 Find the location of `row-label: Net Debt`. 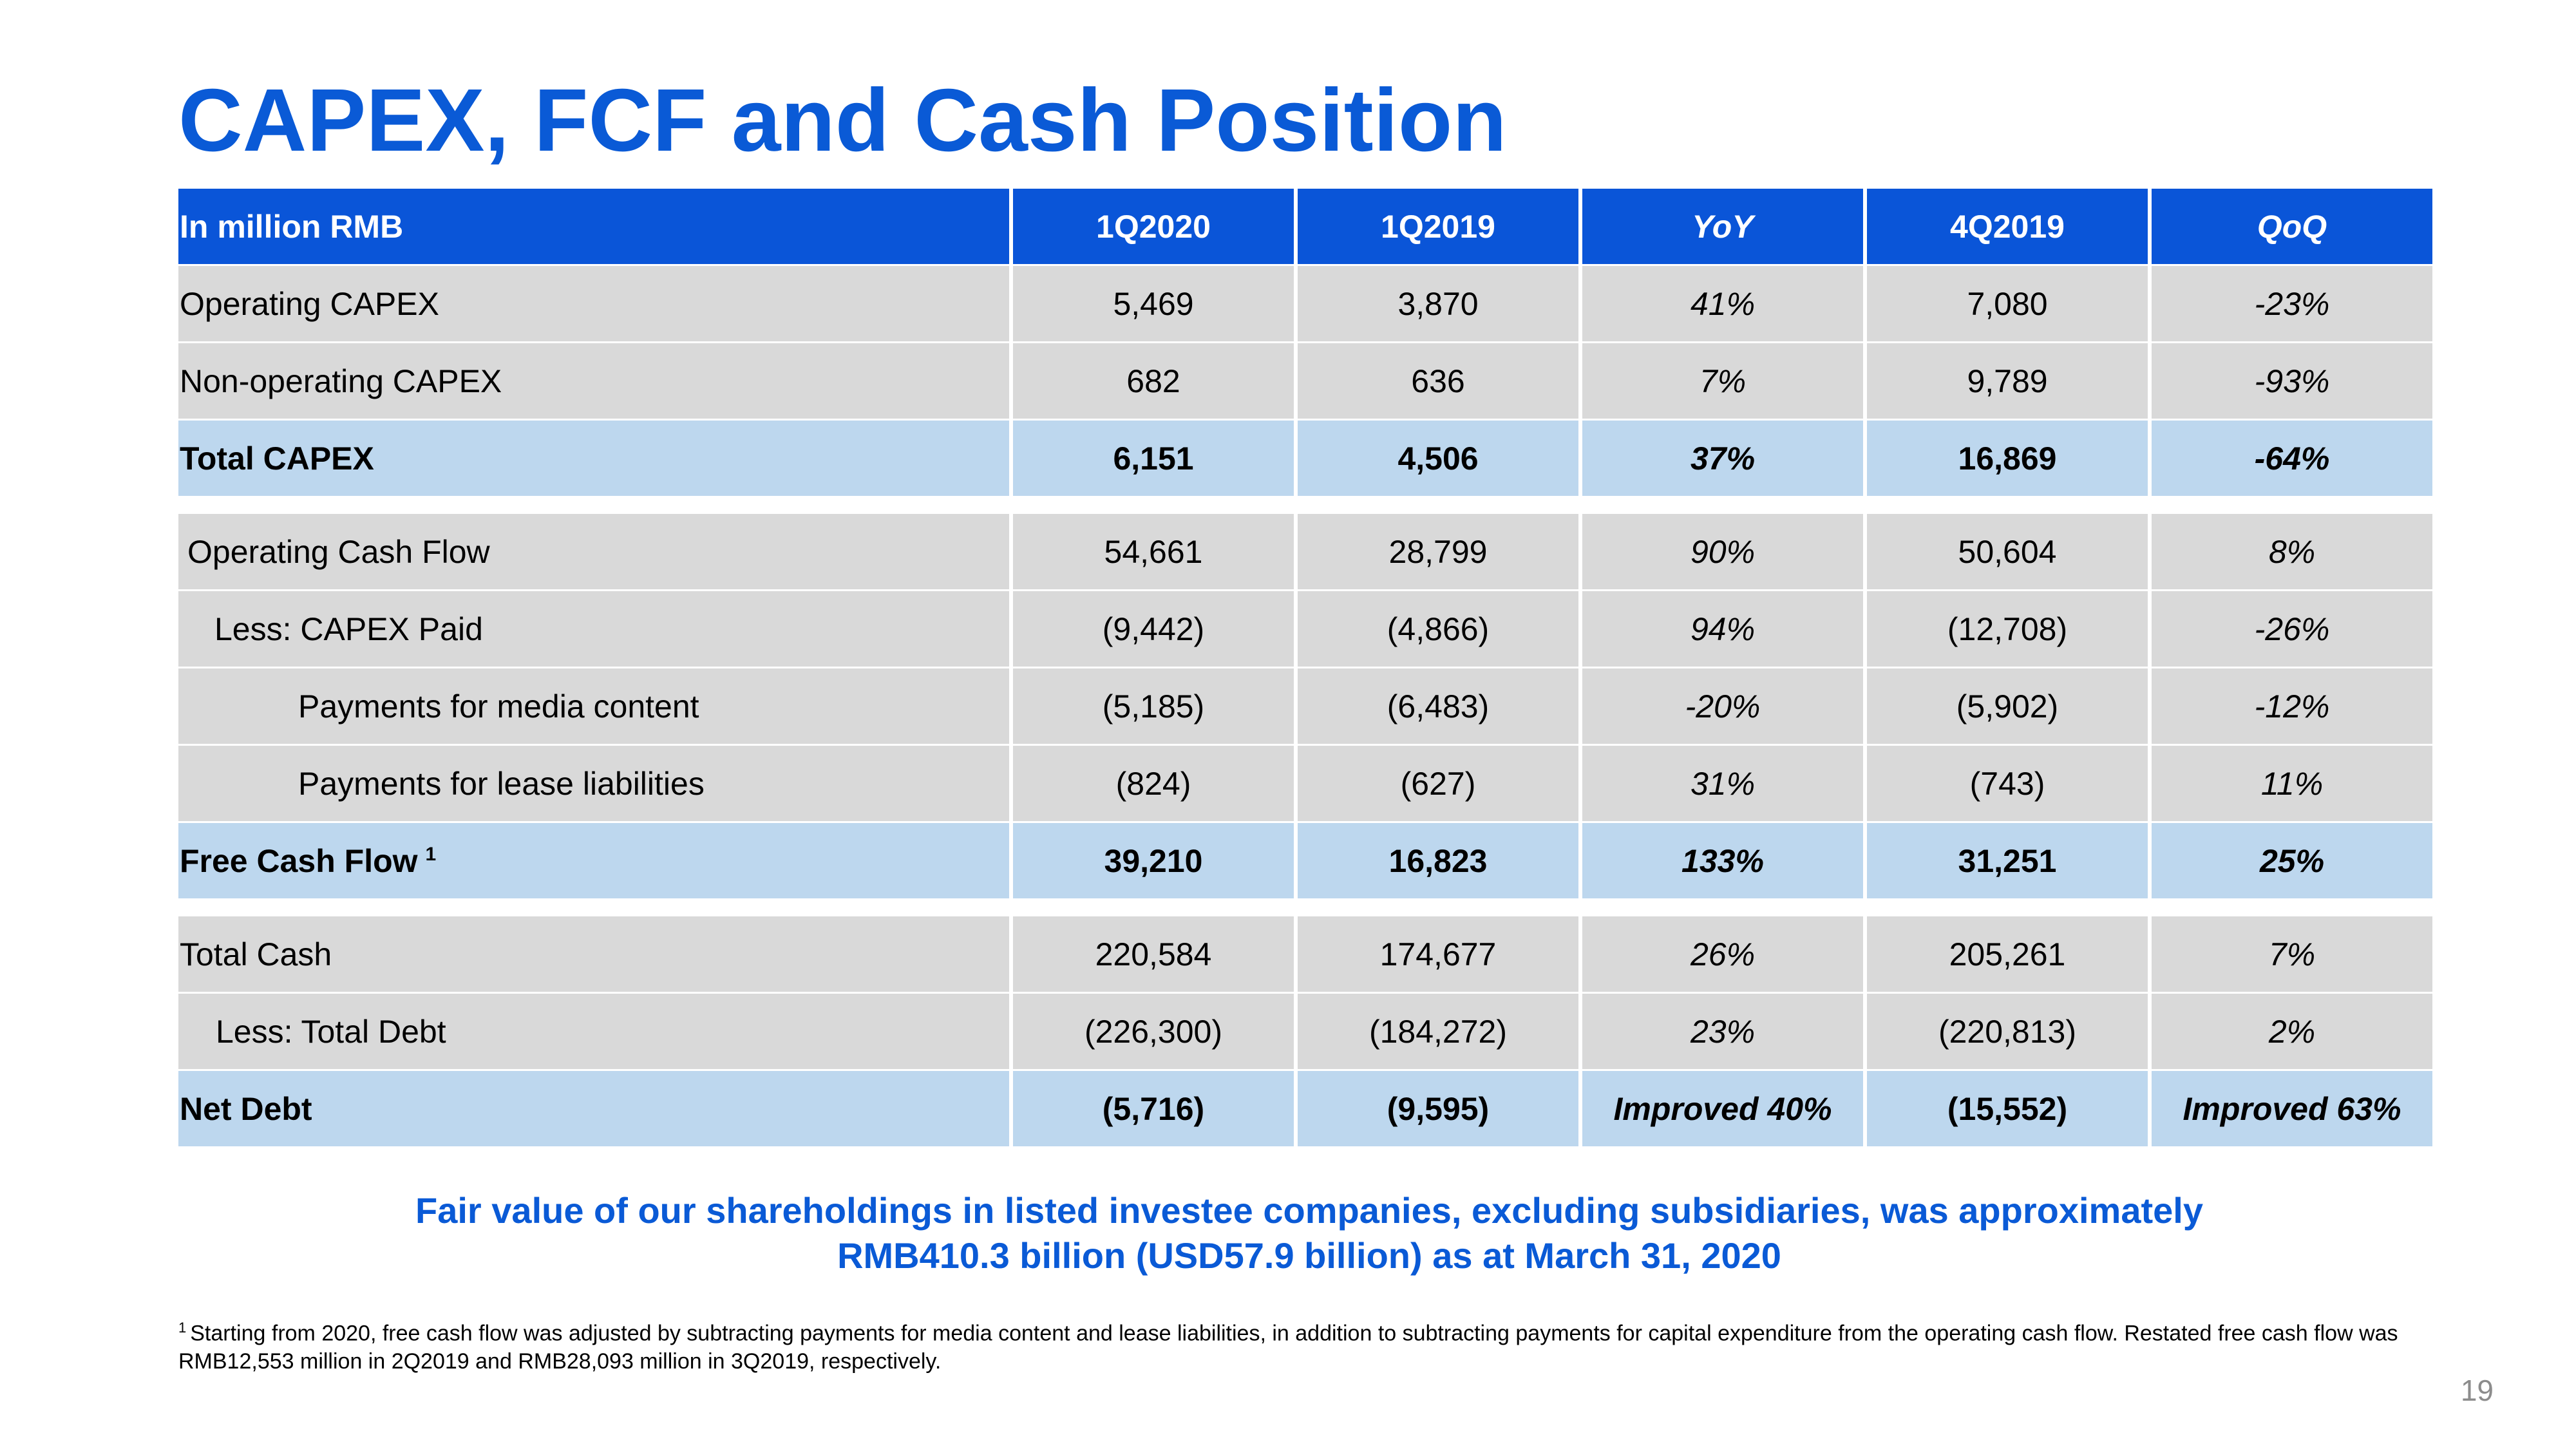

row-label: Net Debt is located at coordinates (593, 1108).